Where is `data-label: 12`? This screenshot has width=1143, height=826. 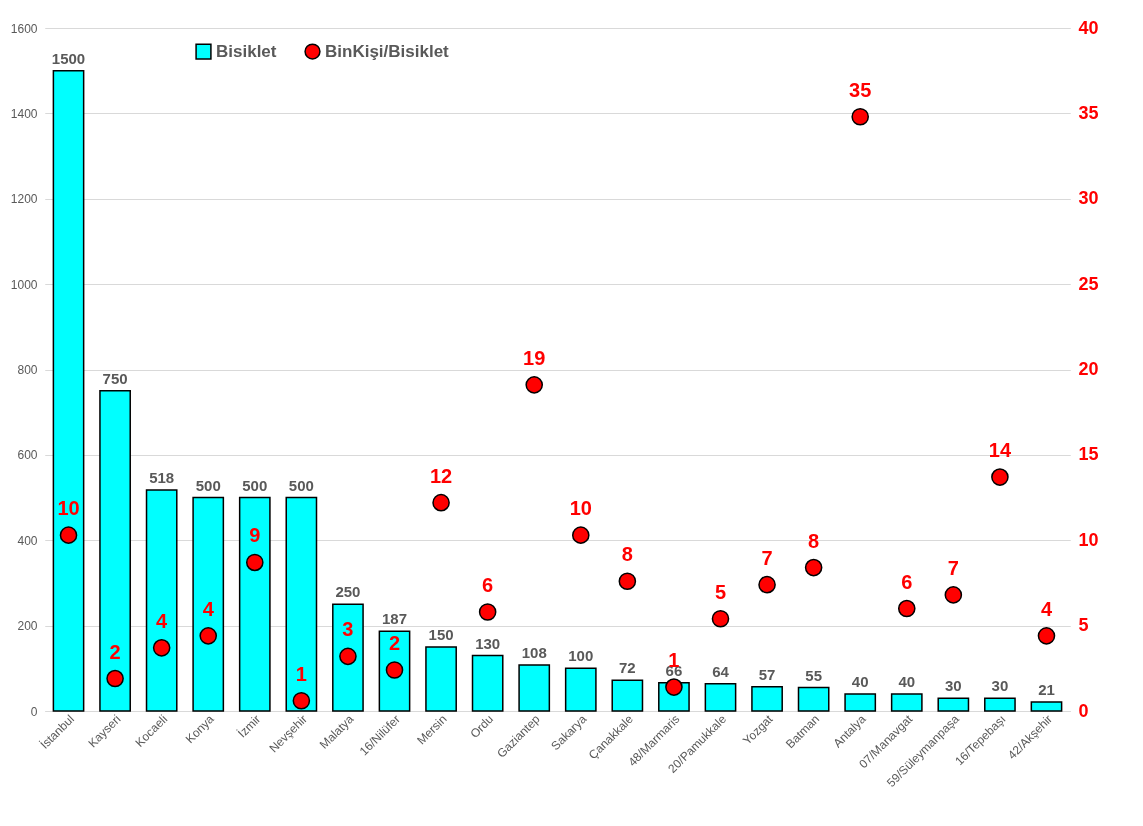
data-label: 12 is located at coordinates (441, 475).